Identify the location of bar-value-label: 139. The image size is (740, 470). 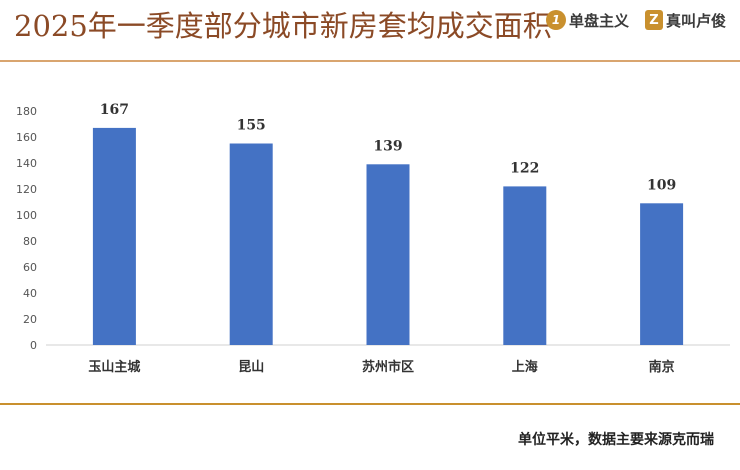
(387, 146).